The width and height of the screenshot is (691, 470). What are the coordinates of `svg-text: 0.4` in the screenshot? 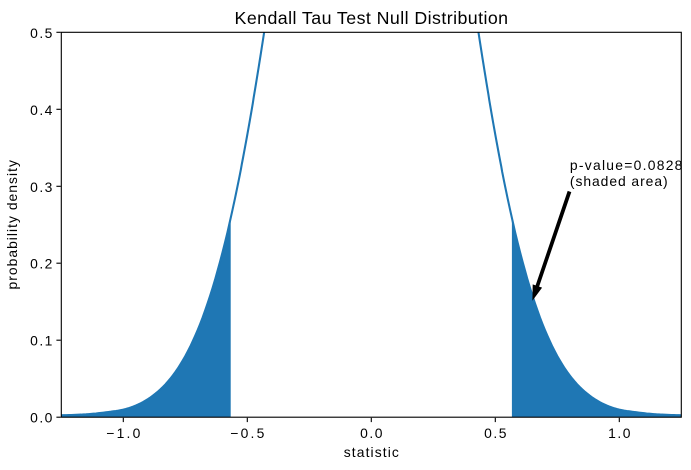 It's located at (41, 110).